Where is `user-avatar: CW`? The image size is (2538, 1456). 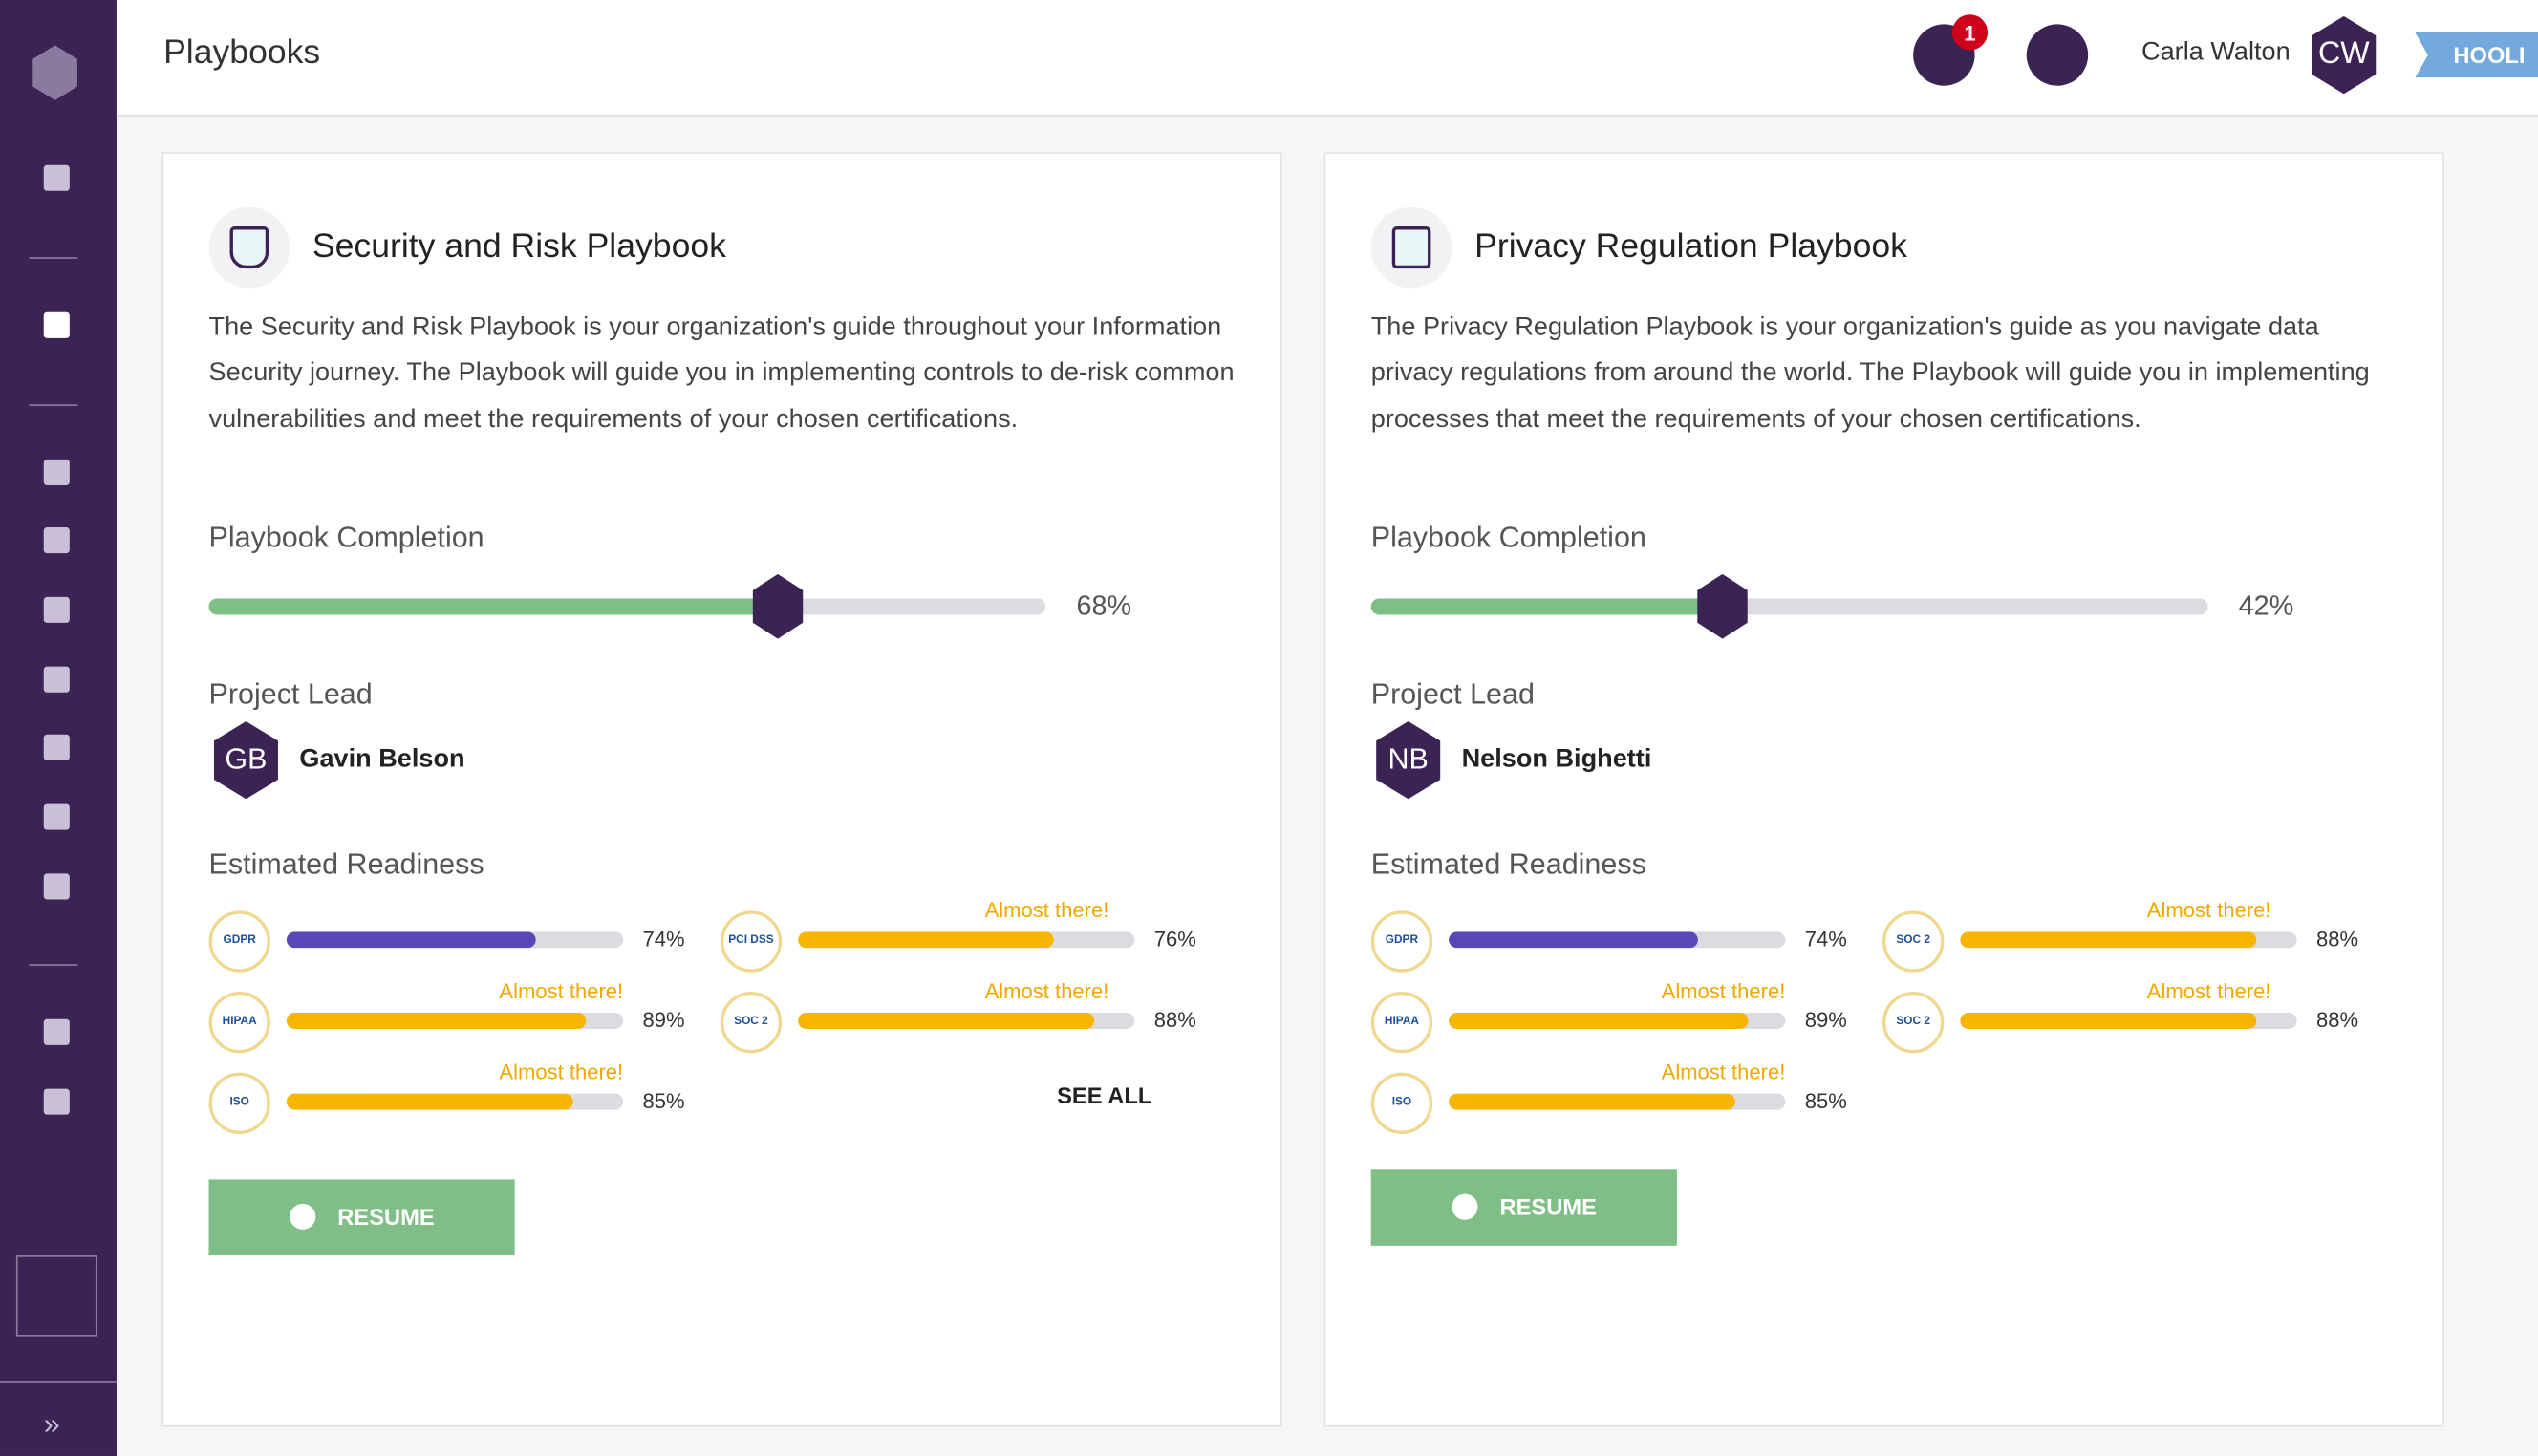 user-avatar: CW is located at coordinates (2344, 55).